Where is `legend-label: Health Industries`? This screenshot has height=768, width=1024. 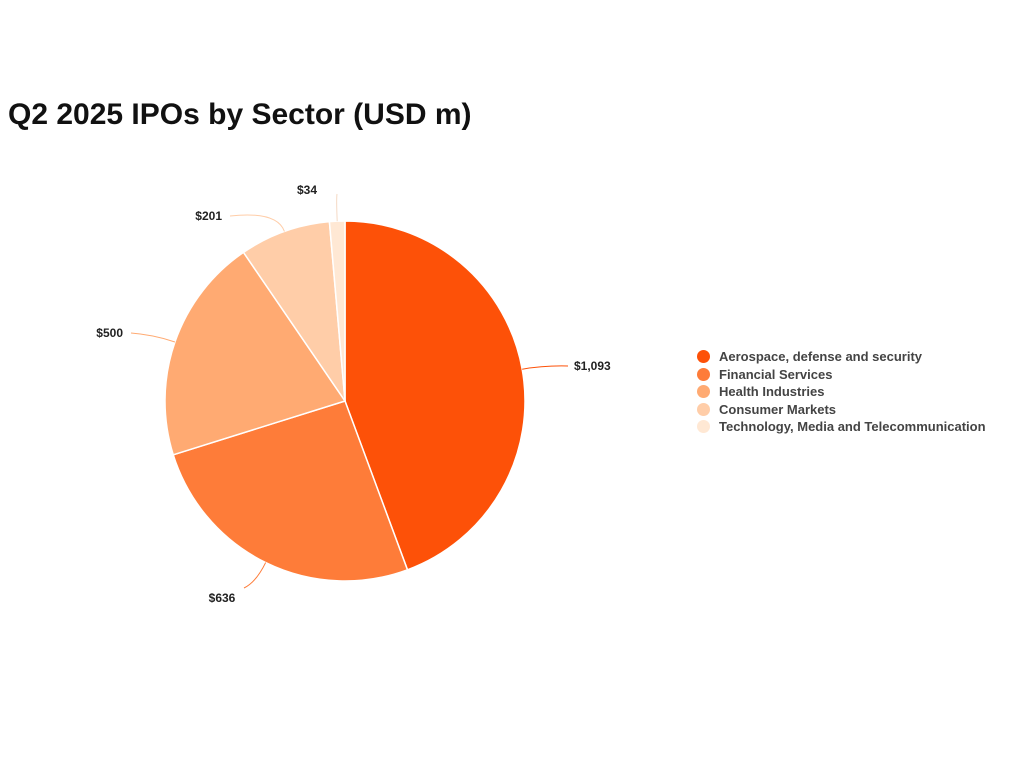 legend-label: Health Industries is located at coordinates (772, 392).